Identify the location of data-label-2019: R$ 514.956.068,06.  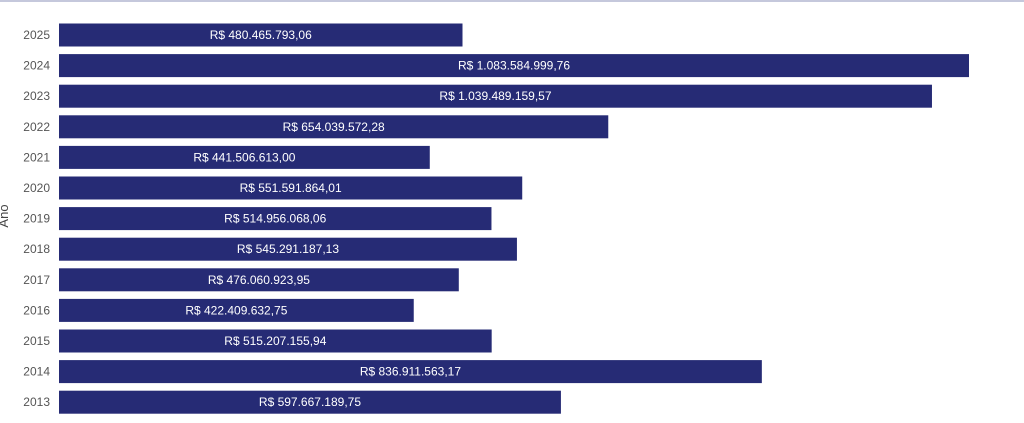
(275, 219).